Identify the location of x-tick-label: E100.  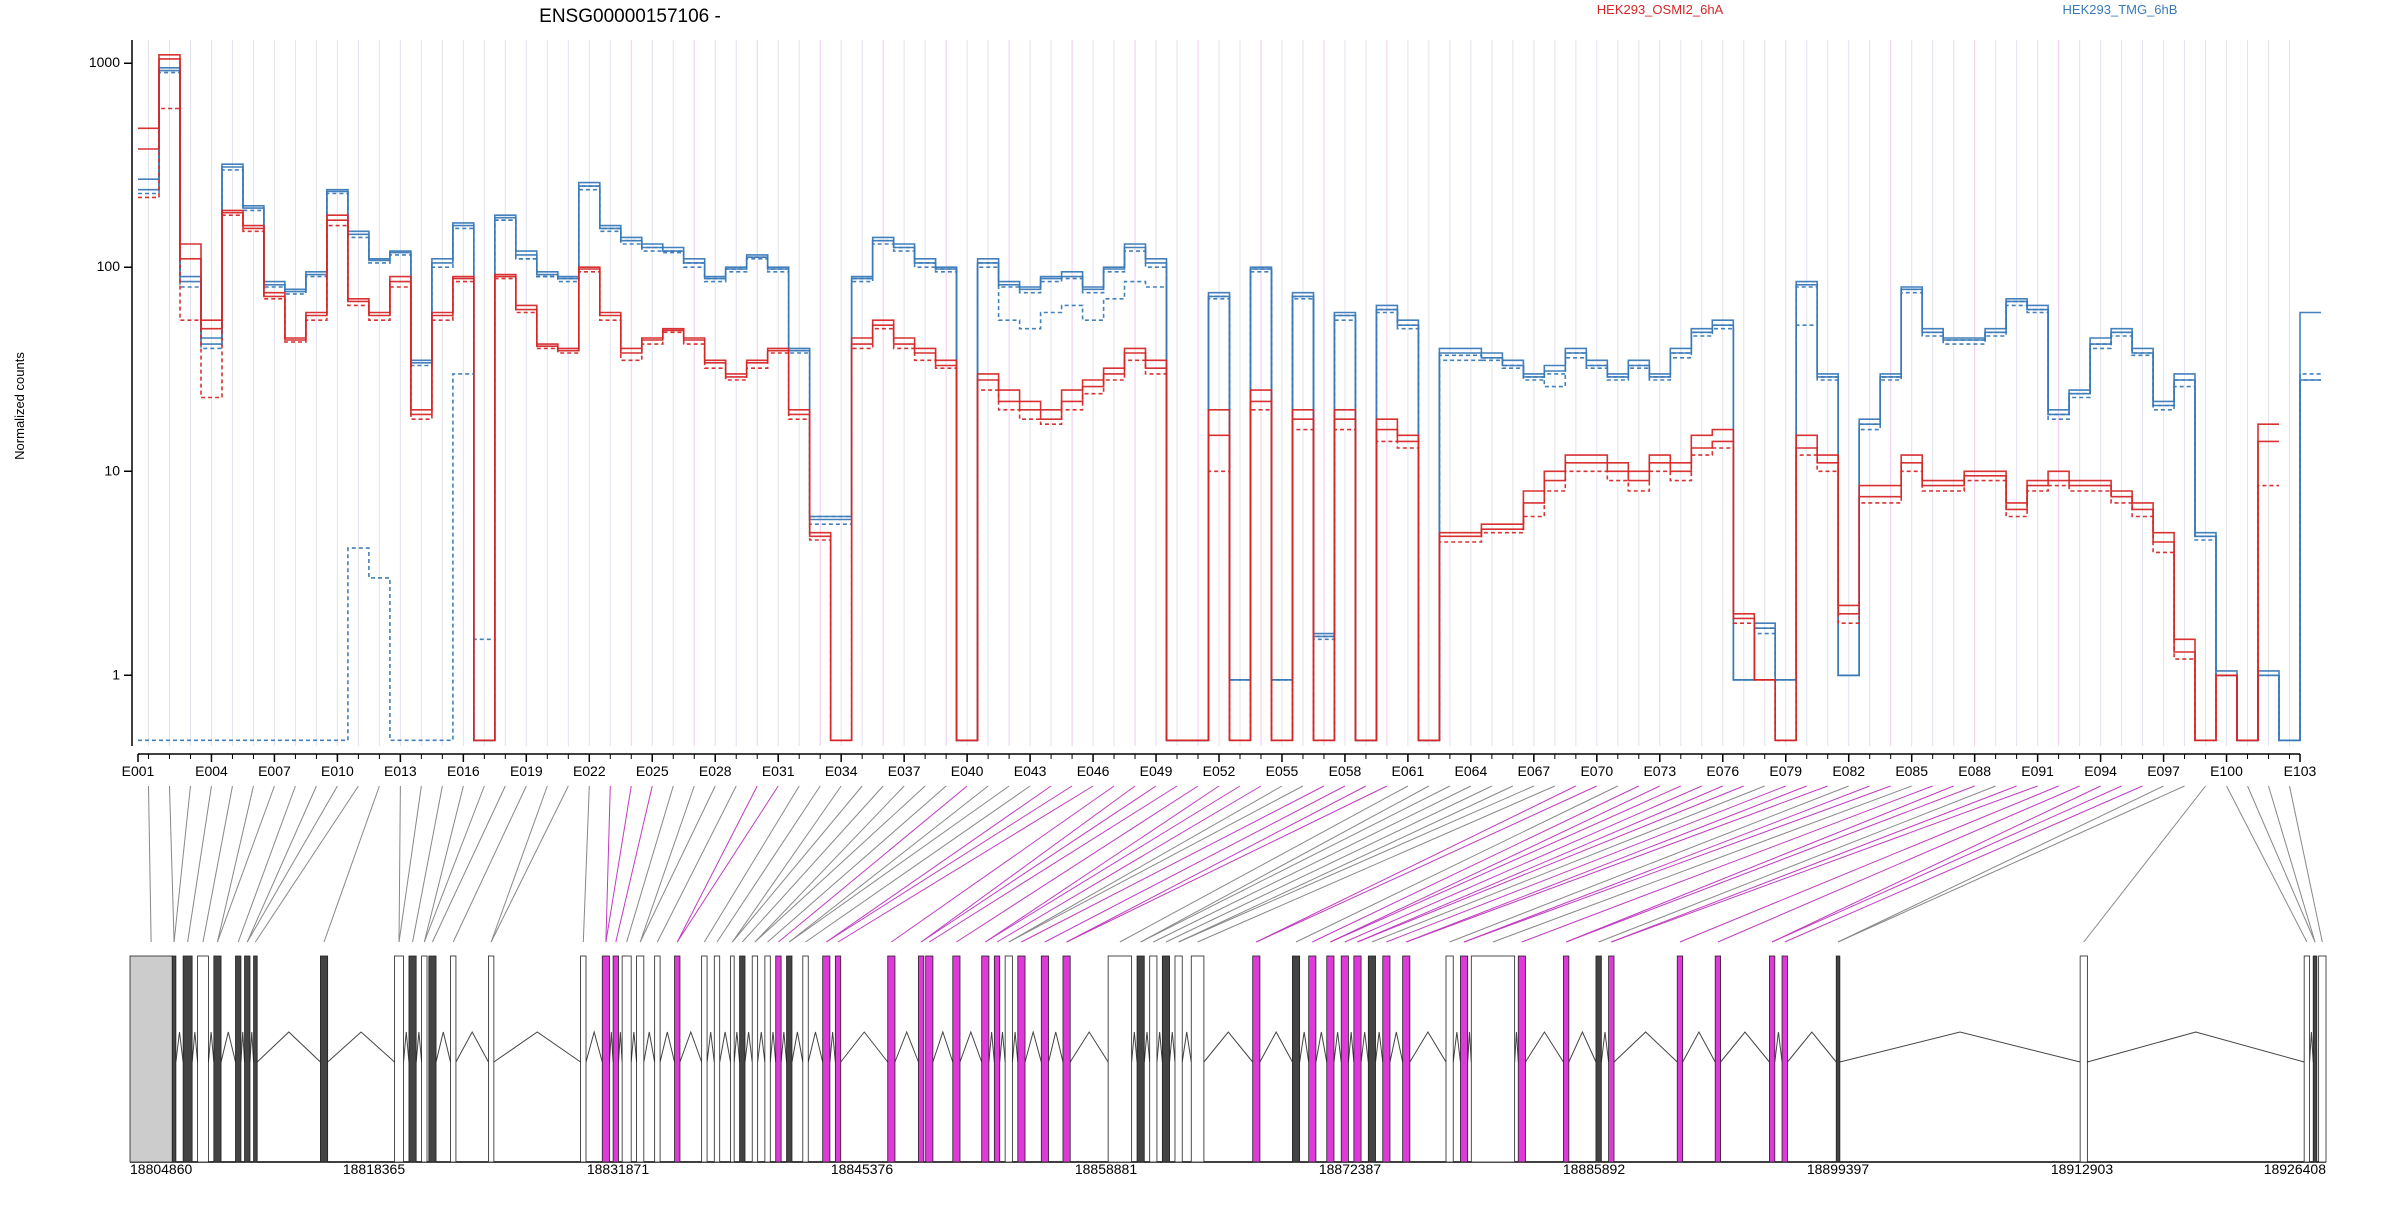
(2226, 771).